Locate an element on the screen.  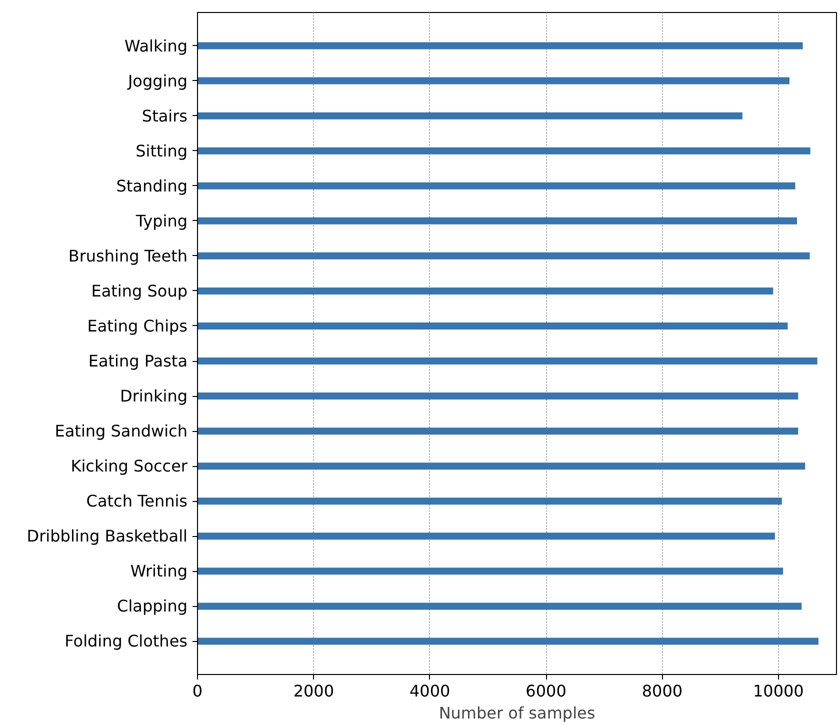
y-tick-label: Catch Tennis is located at coordinates (137, 501).